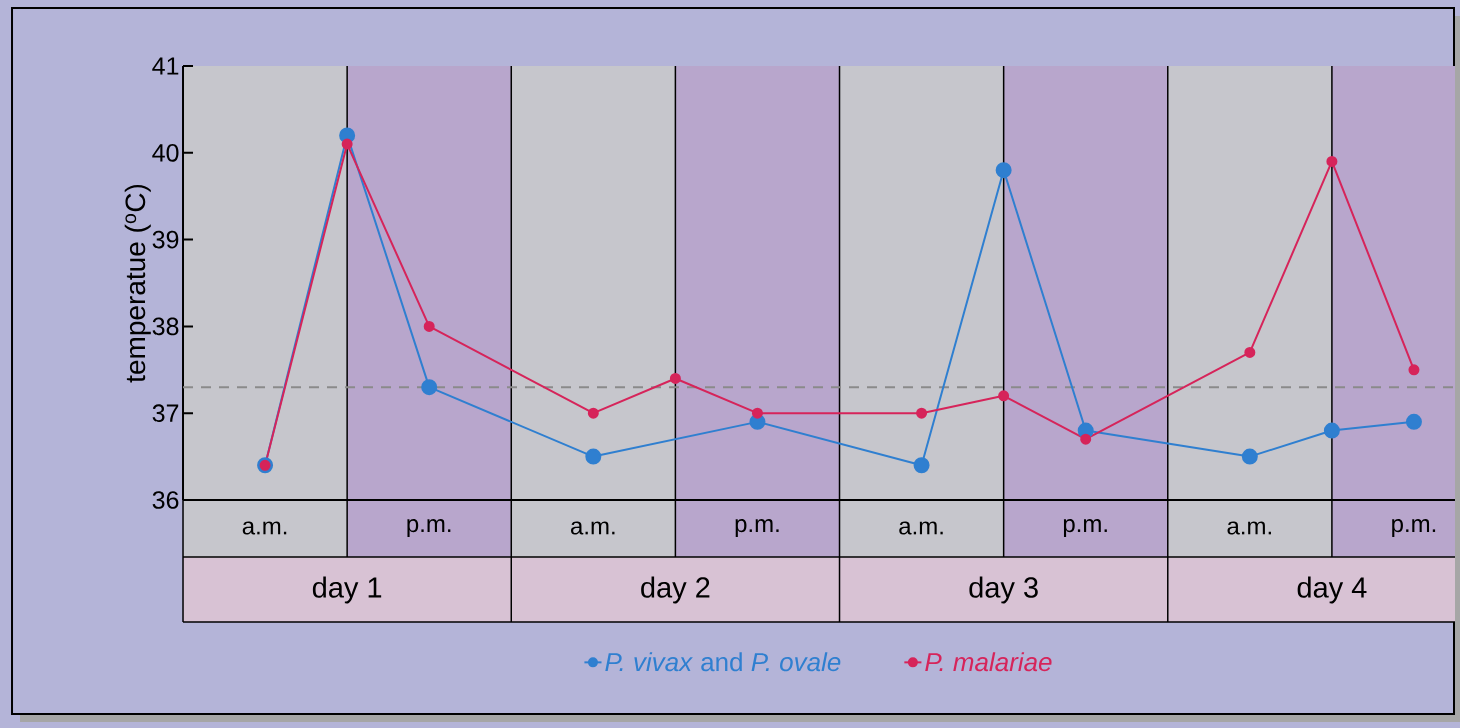 The height and width of the screenshot is (728, 1460). I want to click on text: day 3, so click(1003, 590).